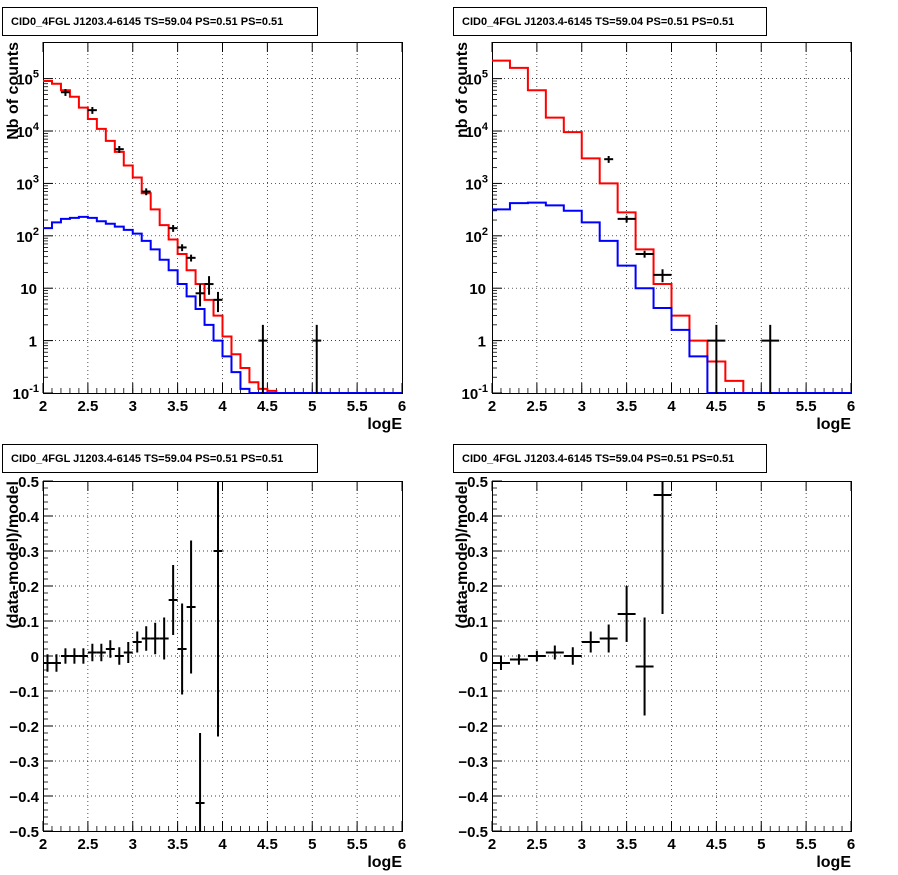 The image size is (898, 875). I want to click on y-tick-label: 0.3, so click(28, 552).